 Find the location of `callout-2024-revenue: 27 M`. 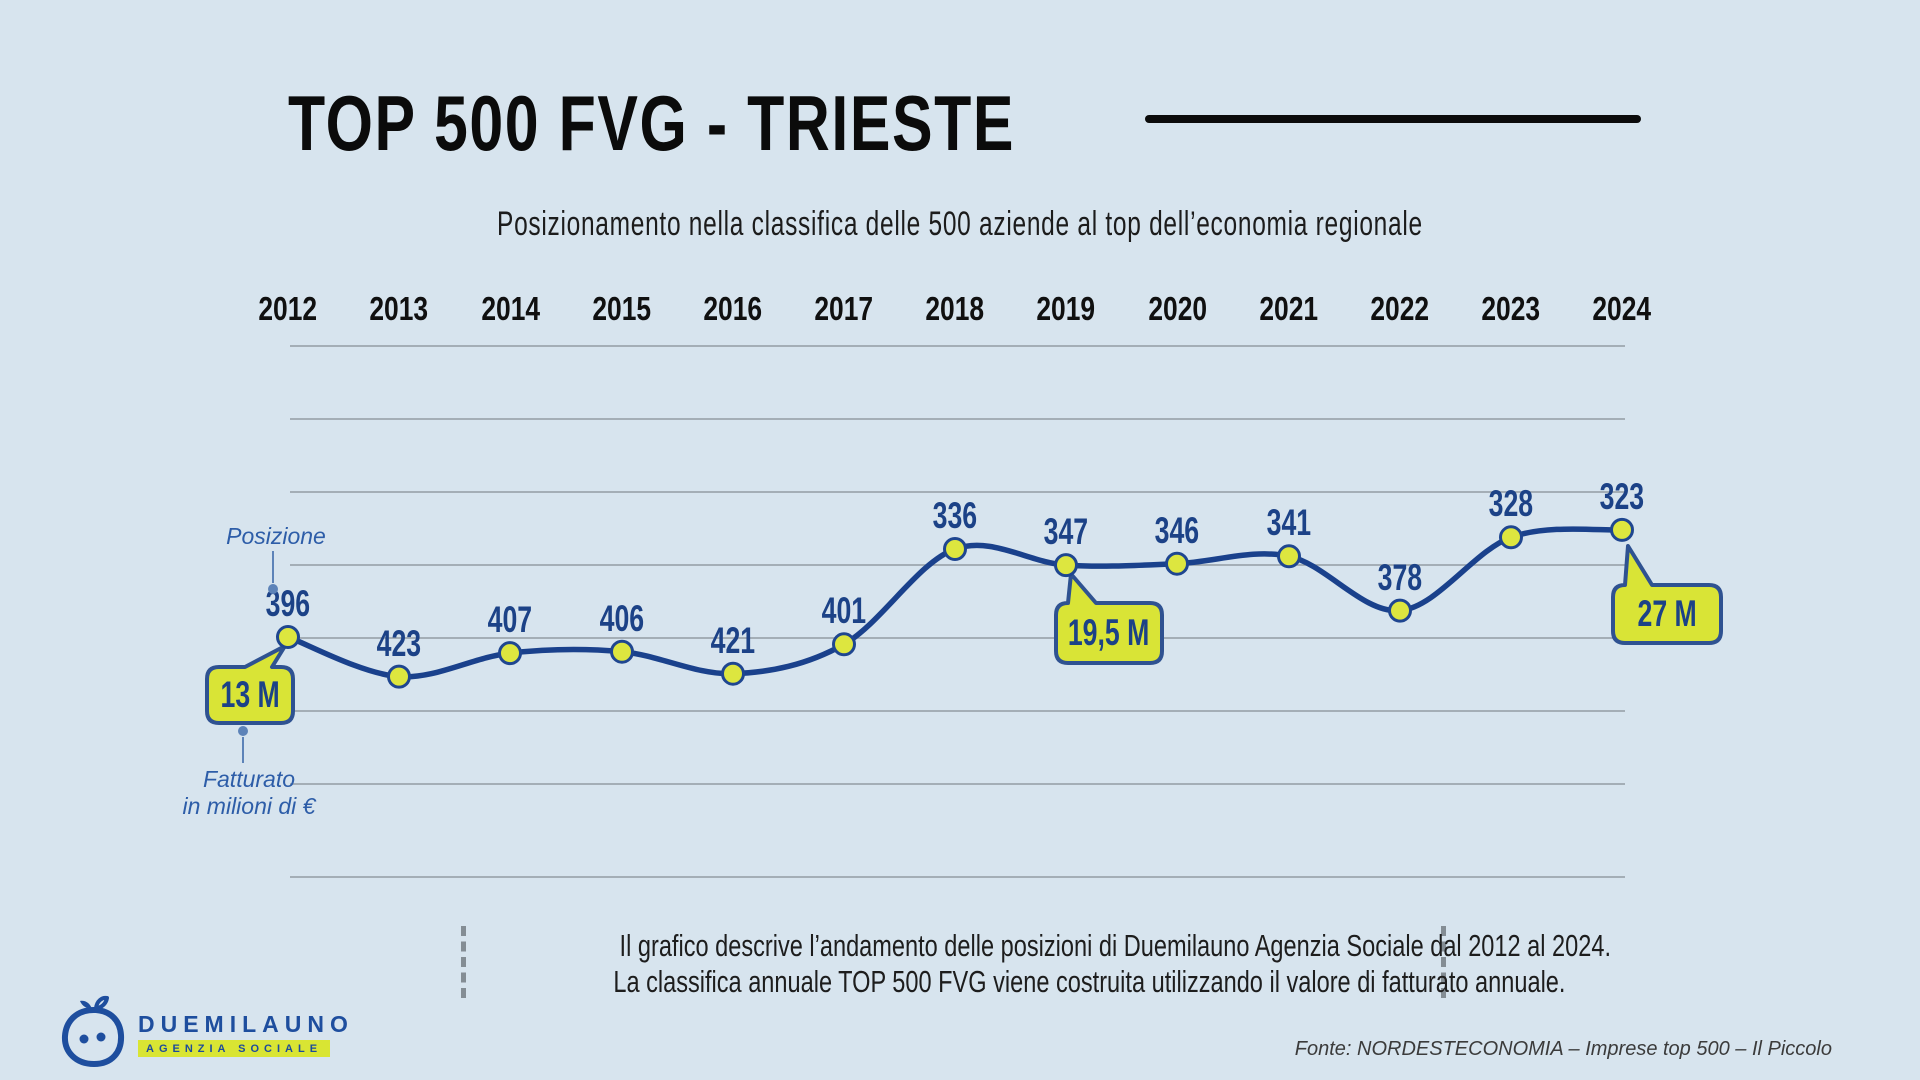

callout-2024-revenue: 27 M is located at coordinates (1667, 613).